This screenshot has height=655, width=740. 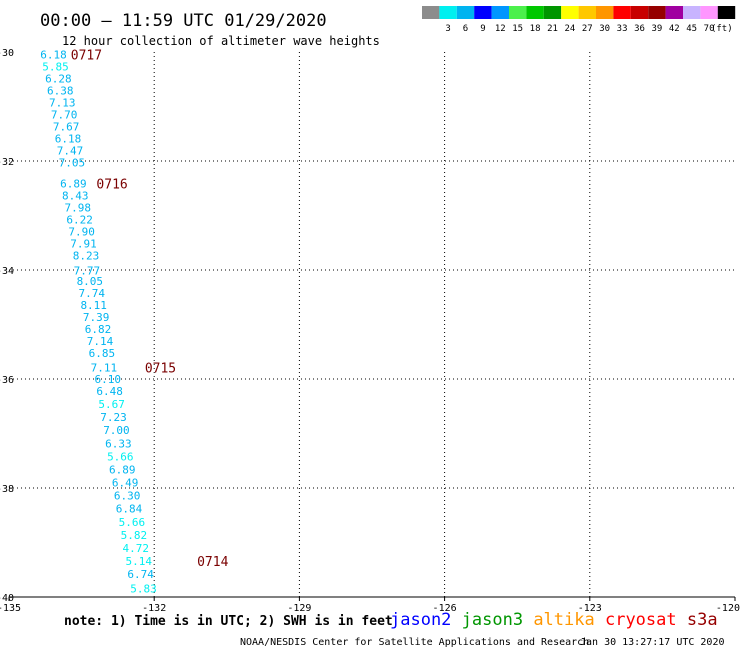 I want to click on legend-label: 12, so click(x=500, y=29).